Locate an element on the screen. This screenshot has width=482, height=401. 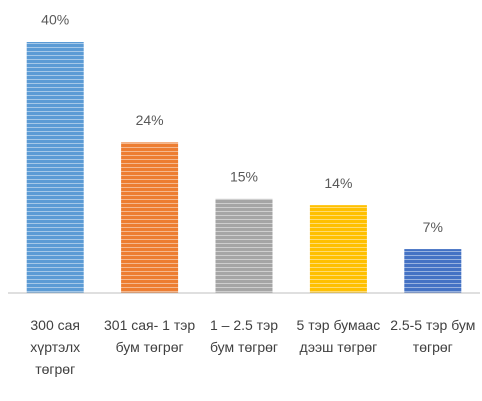
value-label: 7% is located at coordinates (433, 227).